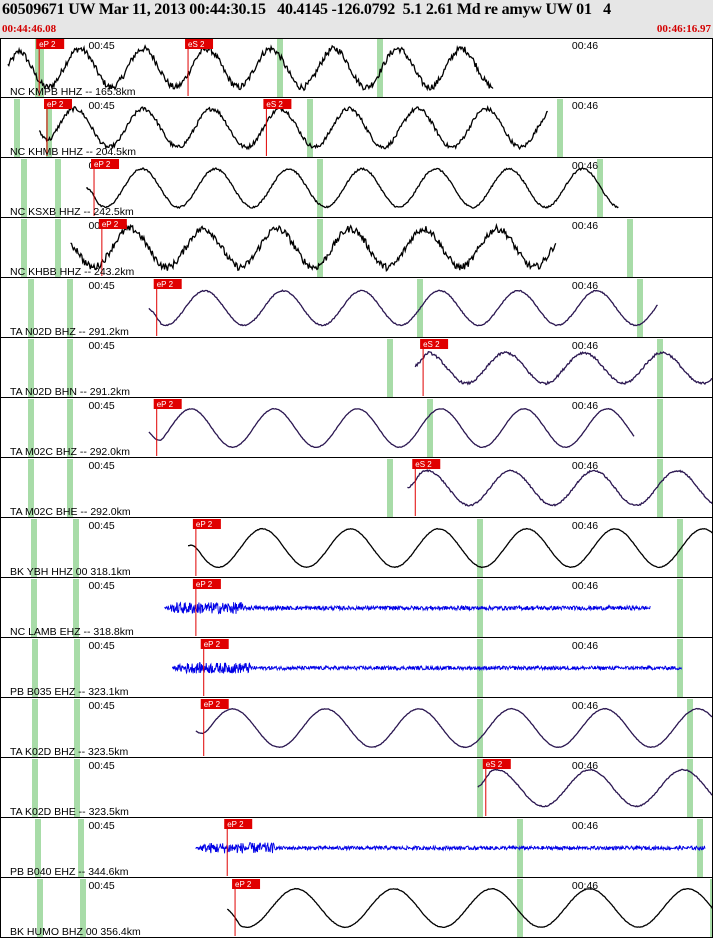  I want to click on station-label: NC KMPB HHZ -- 165.8km, so click(73, 92).